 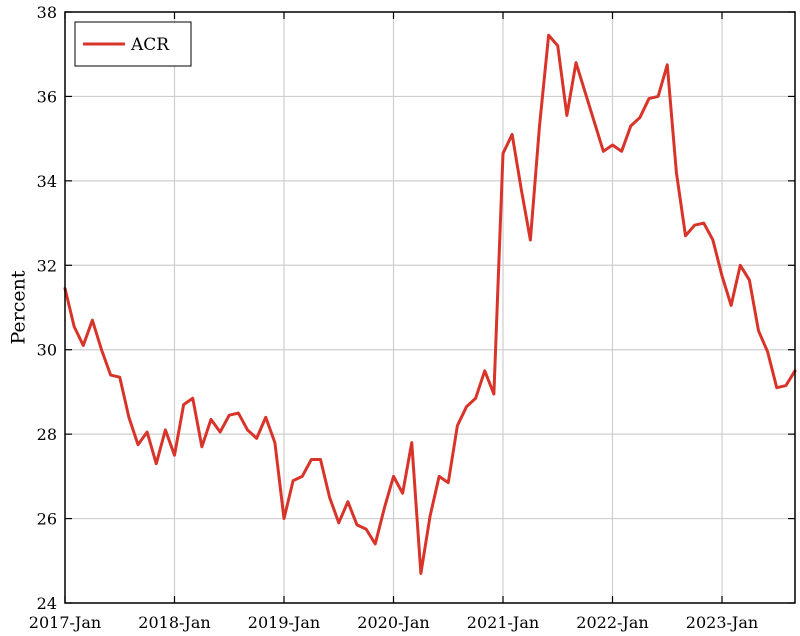 What do you see at coordinates (47, 12) in the screenshot?
I see `y-tick-label: 38` at bounding box center [47, 12].